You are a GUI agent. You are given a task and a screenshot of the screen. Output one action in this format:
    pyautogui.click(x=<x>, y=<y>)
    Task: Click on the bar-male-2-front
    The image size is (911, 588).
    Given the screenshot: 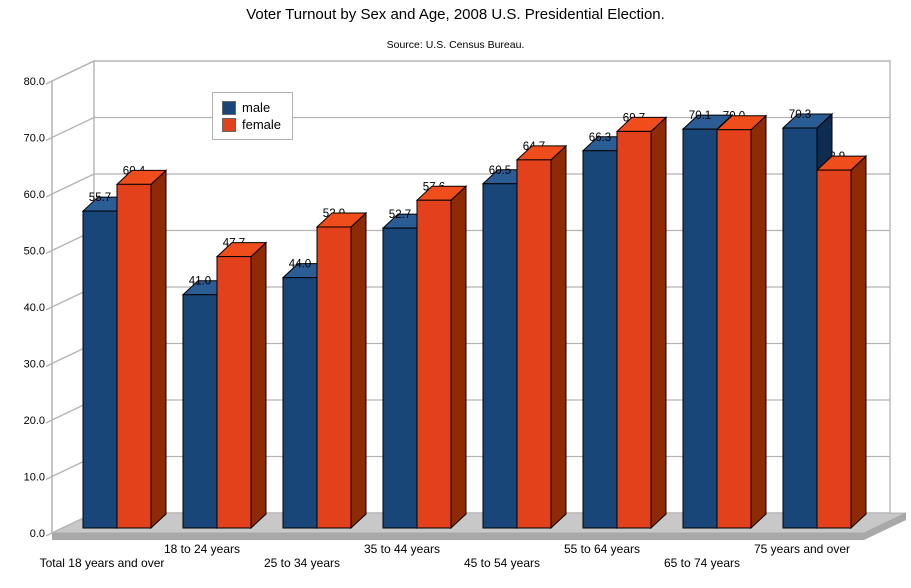 What is the action you would take?
    pyautogui.click(x=300, y=403)
    